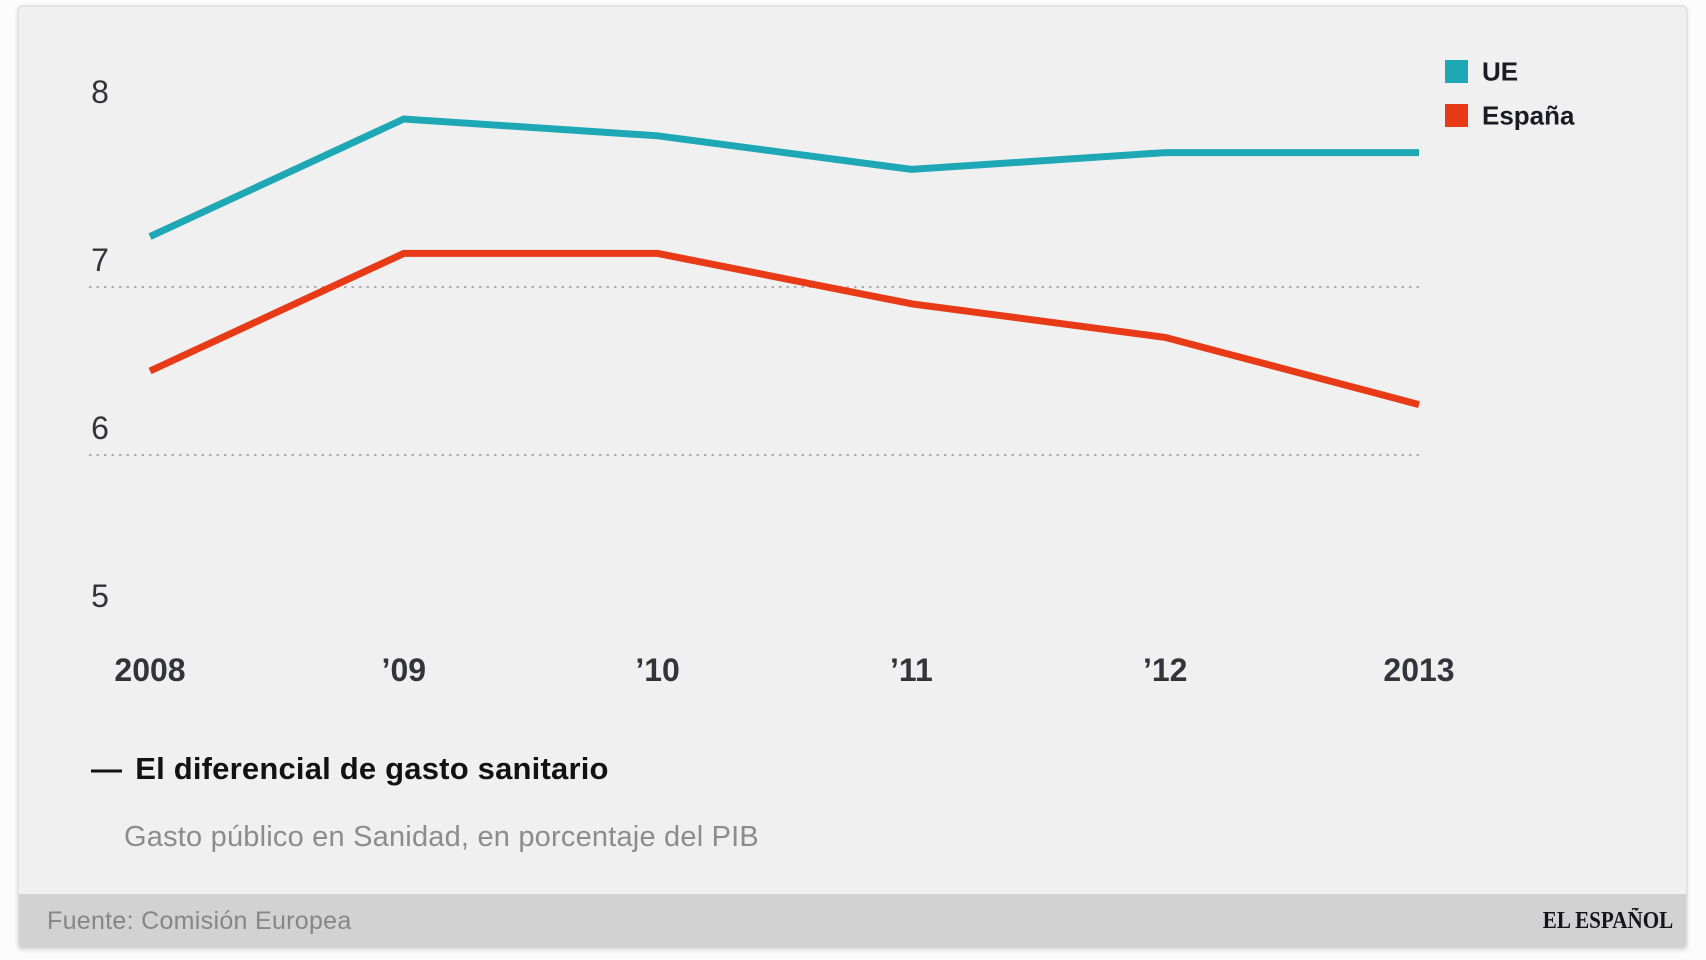 This screenshot has width=1706, height=960. Describe the element at coordinates (911, 670) in the screenshot. I see `x-tick-label-2011: ’11` at that location.